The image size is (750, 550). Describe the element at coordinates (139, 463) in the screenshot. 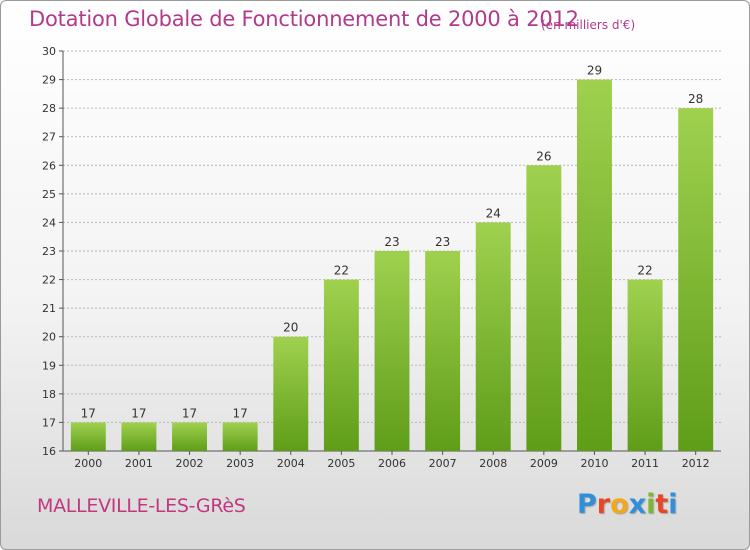

I see `x-tick-label-2001: 2001` at that location.